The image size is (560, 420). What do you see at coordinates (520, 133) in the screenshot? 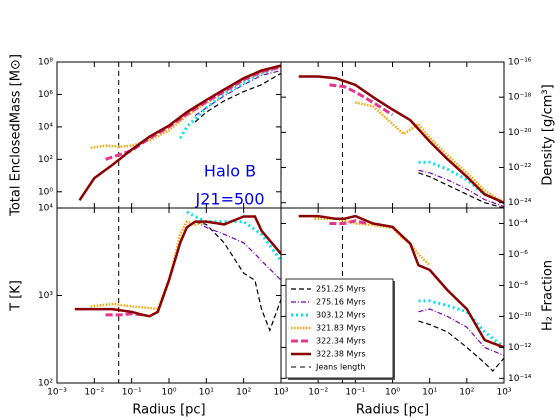
I see `y-tick-label: 10⁻²⁰` at bounding box center [520, 133].